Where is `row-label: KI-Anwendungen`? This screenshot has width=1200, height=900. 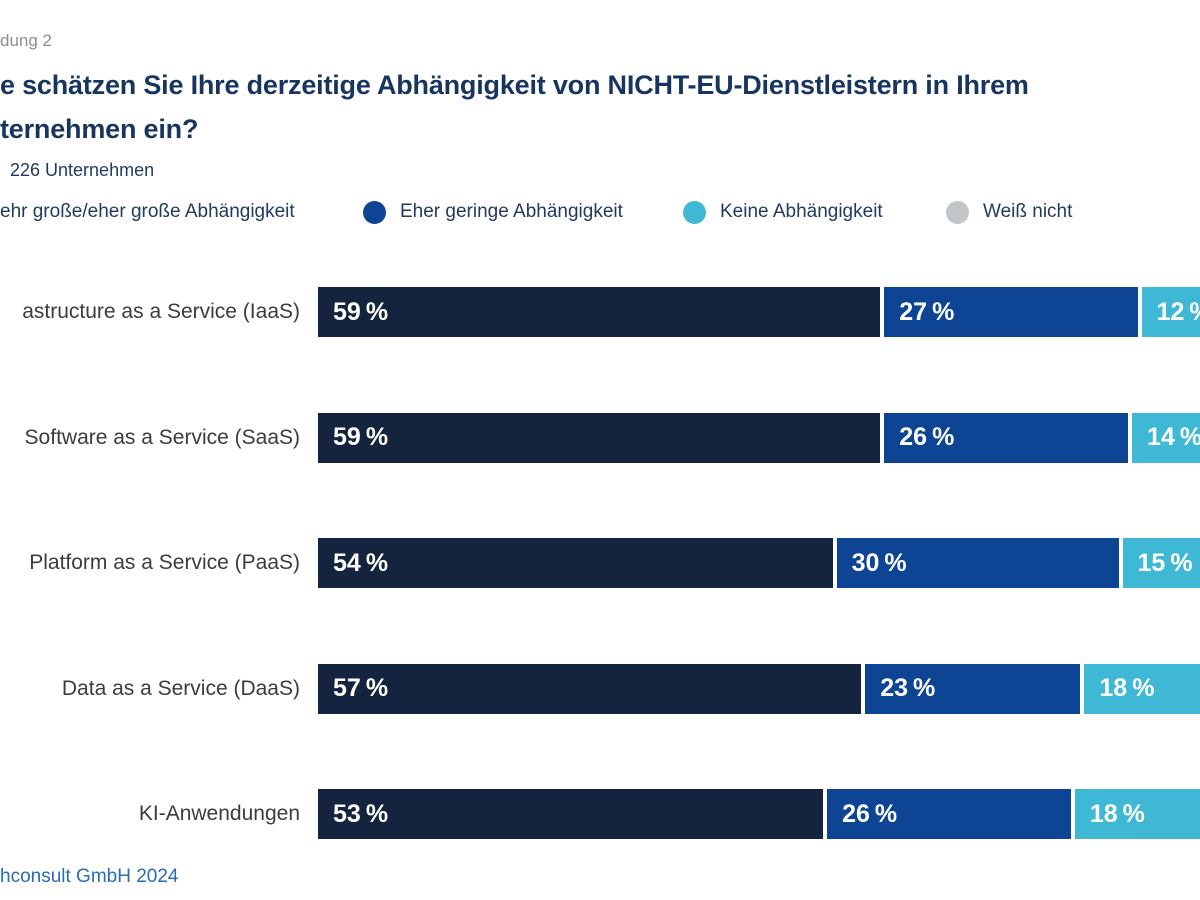
row-label: KI-Anwendungen is located at coordinates (219, 813).